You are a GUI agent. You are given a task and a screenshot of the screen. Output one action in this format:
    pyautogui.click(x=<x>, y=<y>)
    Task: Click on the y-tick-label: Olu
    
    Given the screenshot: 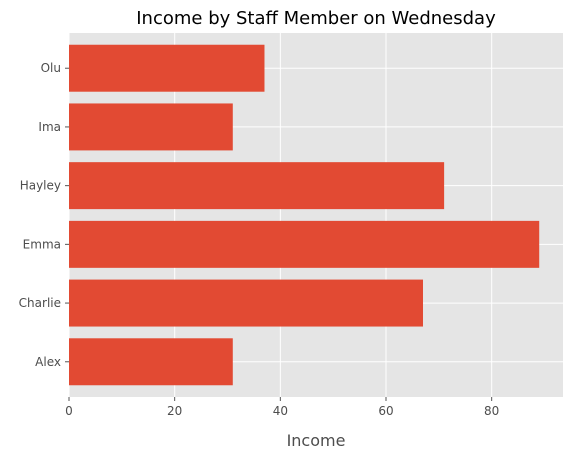 What is the action you would take?
    pyautogui.click(x=51, y=68)
    